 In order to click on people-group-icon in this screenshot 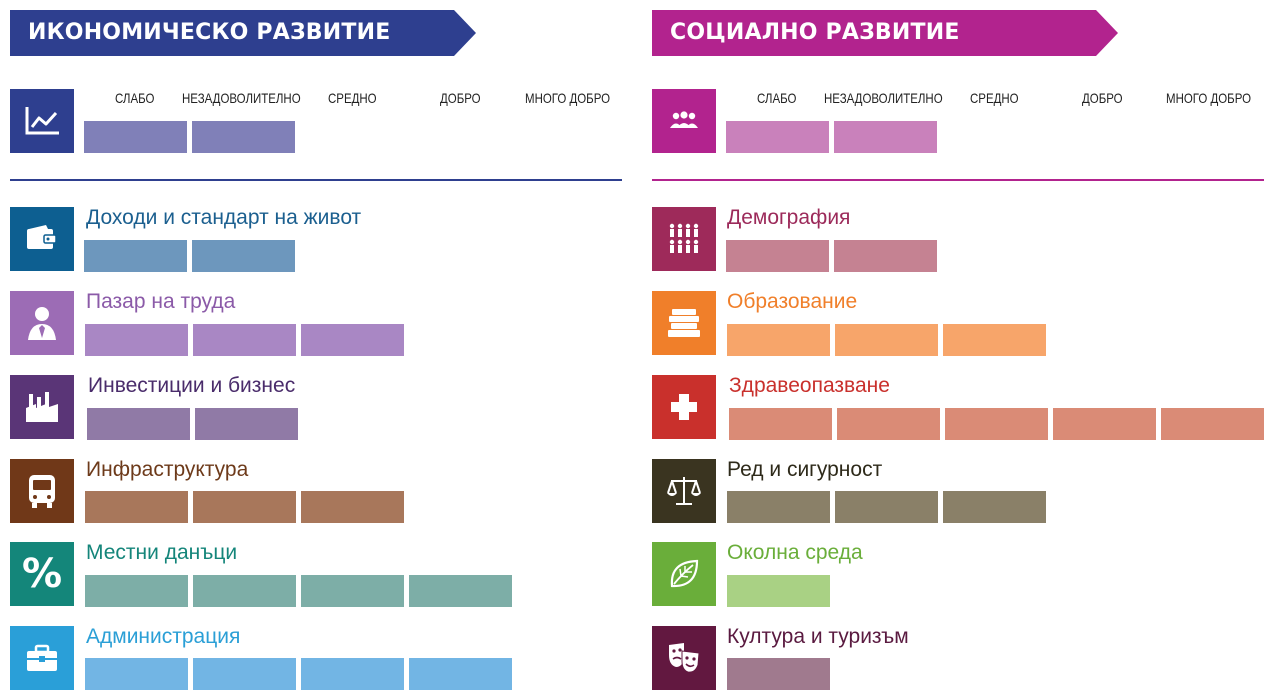, I will do `click(684, 121)`.